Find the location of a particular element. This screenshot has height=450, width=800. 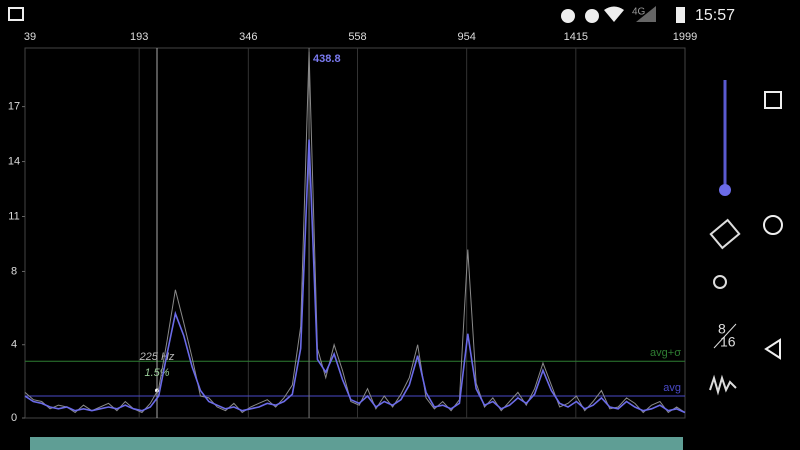

clock: 15:57 is located at coordinates (715, 15).